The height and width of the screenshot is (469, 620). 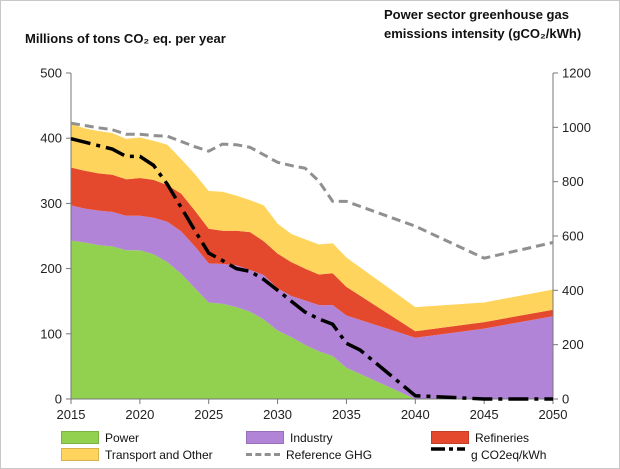 I want to click on legend-item-power: Power, so click(x=100, y=437).